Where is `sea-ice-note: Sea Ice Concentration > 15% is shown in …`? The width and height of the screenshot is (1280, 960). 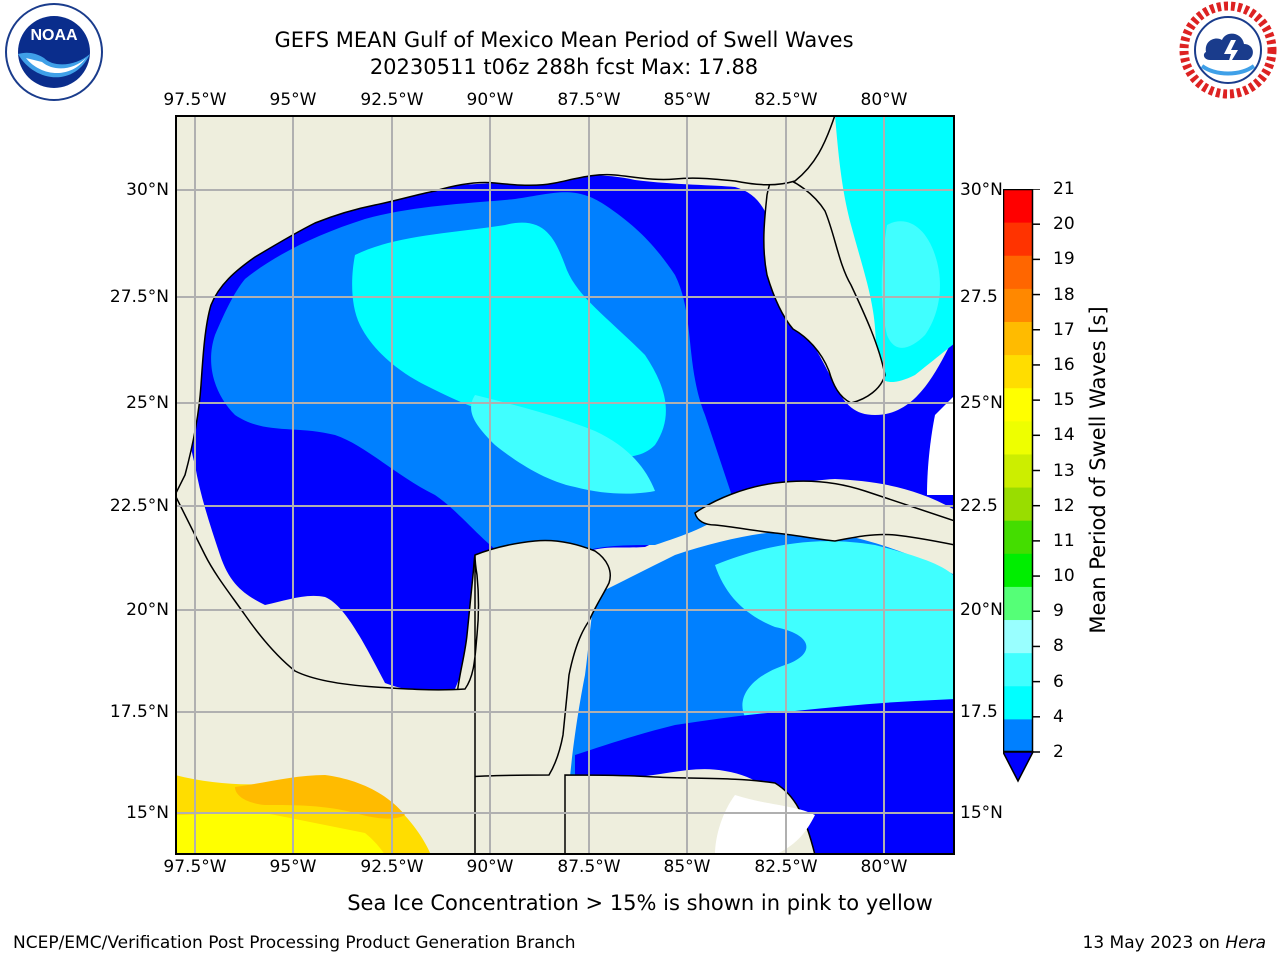
sea-ice-note: Sea Ice Concentration > 15% is shown in … is located at coordinates (640, 903).